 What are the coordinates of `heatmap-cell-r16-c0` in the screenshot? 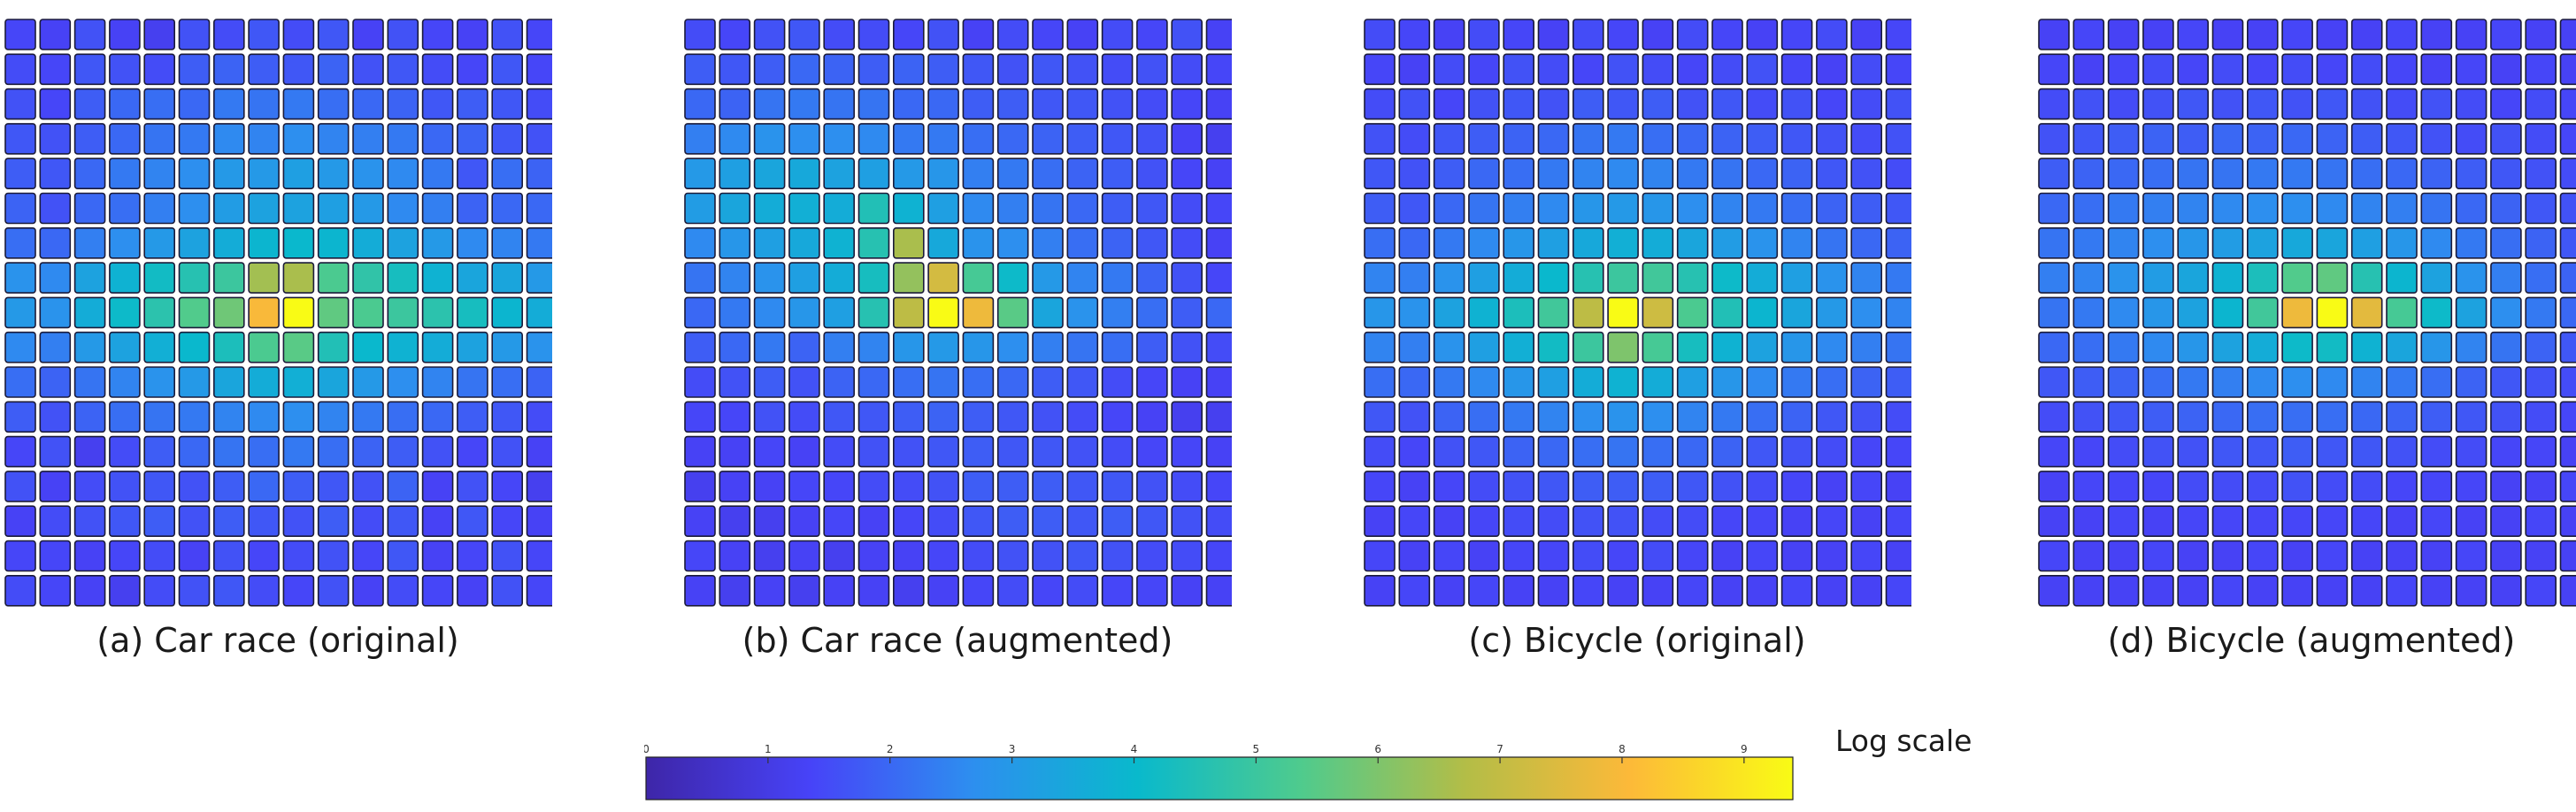 It's located at (20, 590).